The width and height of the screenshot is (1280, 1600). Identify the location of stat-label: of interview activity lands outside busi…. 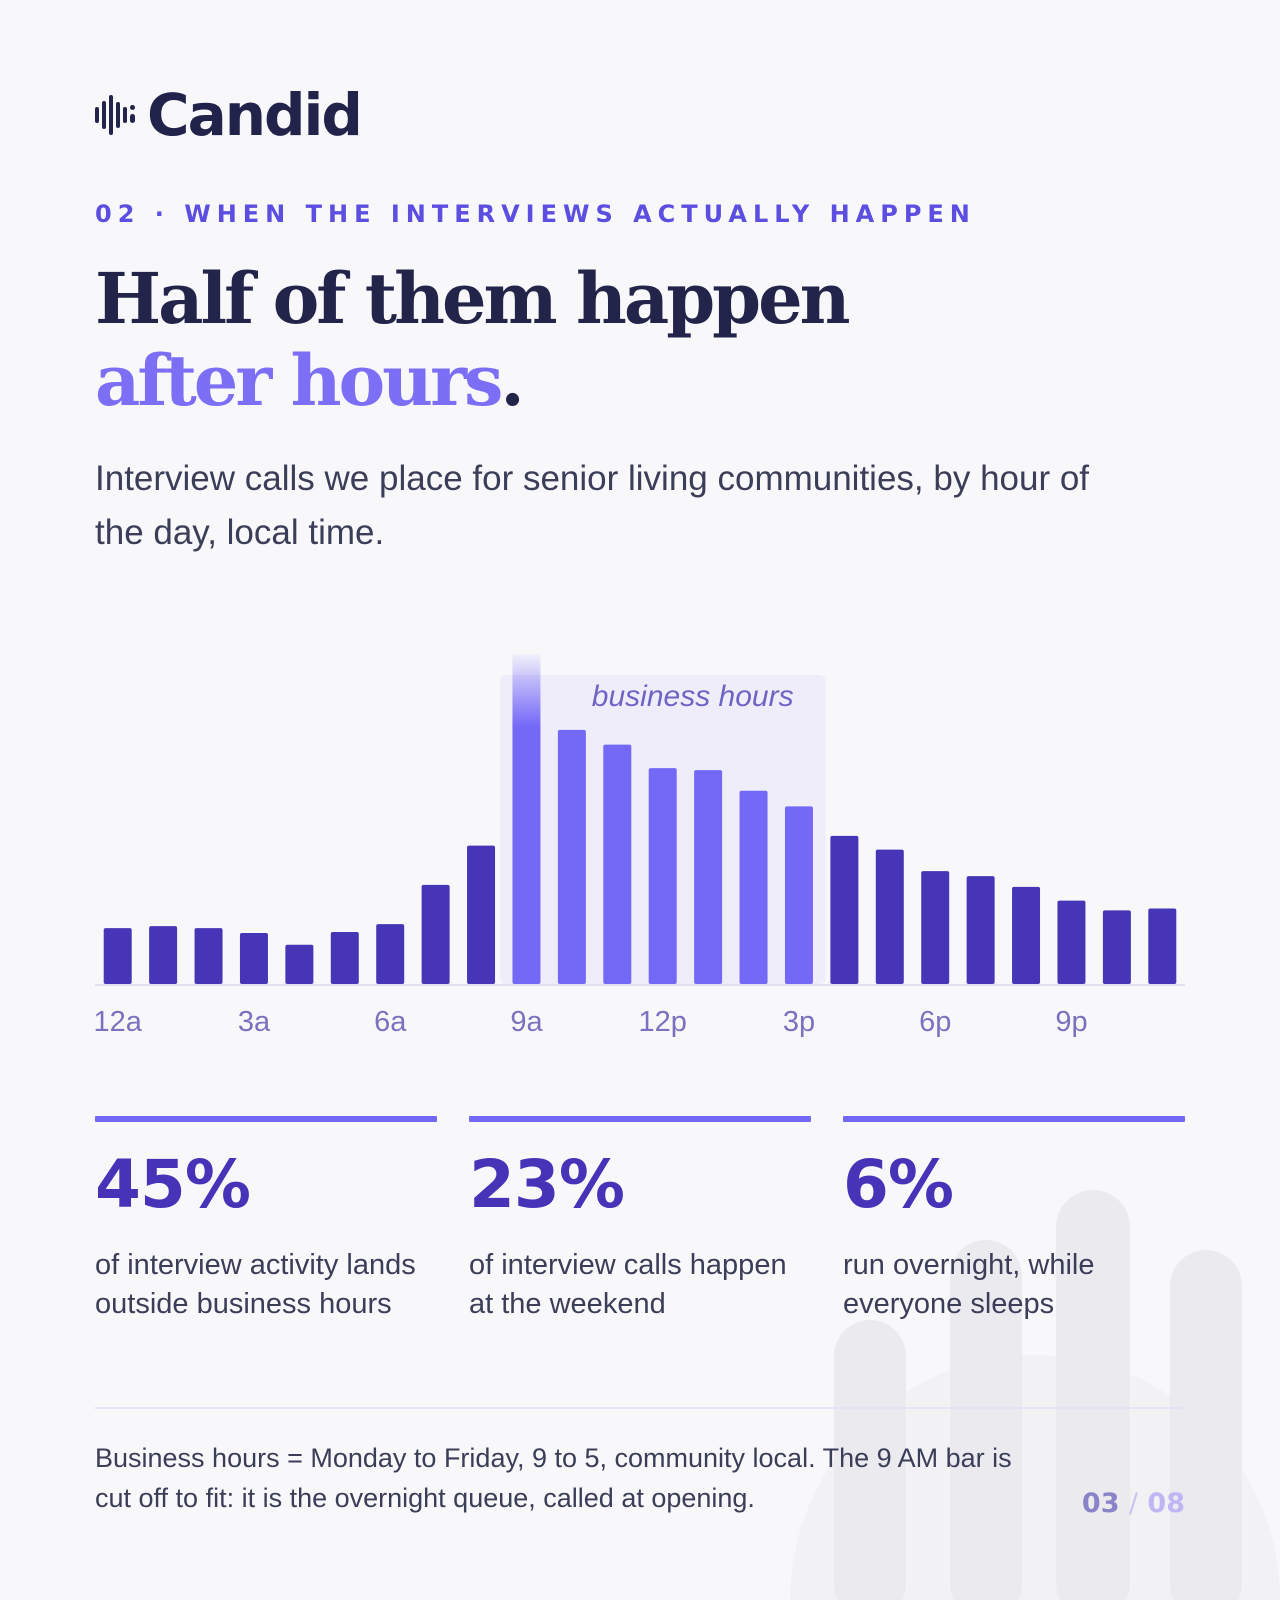
(255, 1284).